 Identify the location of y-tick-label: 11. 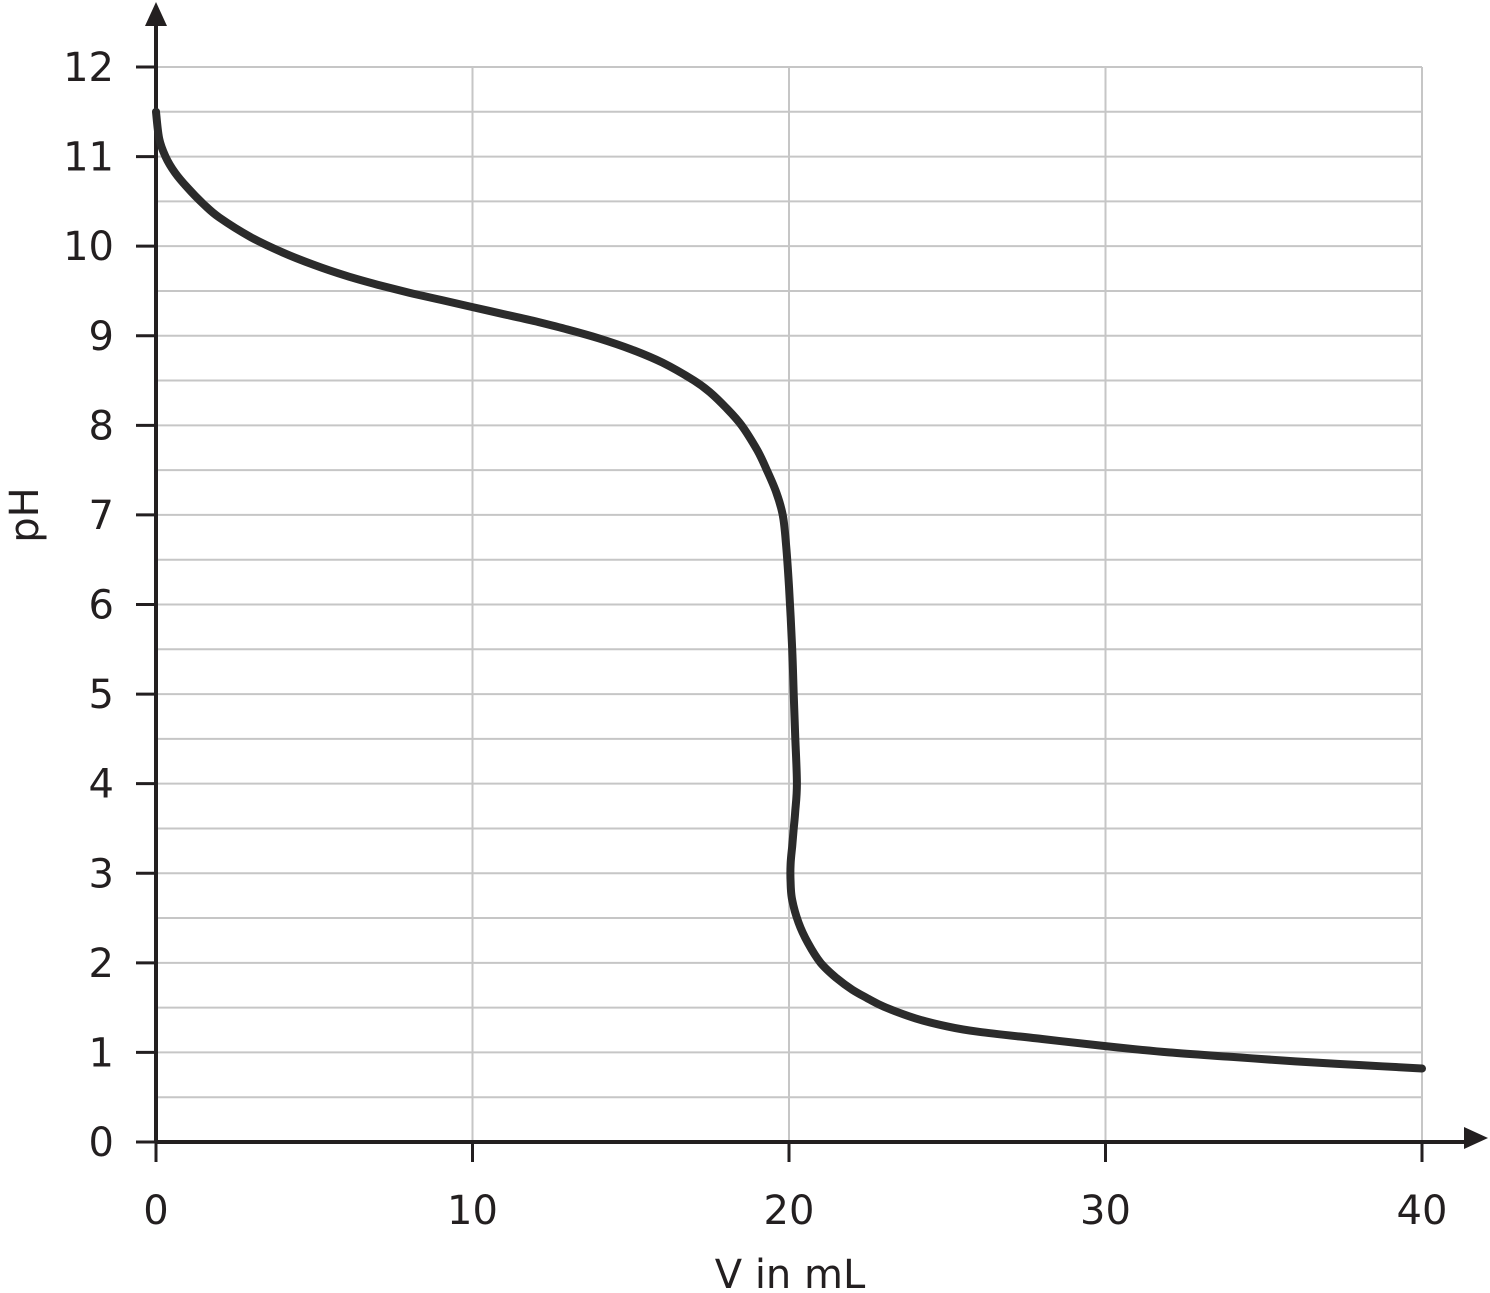
(88, 158).